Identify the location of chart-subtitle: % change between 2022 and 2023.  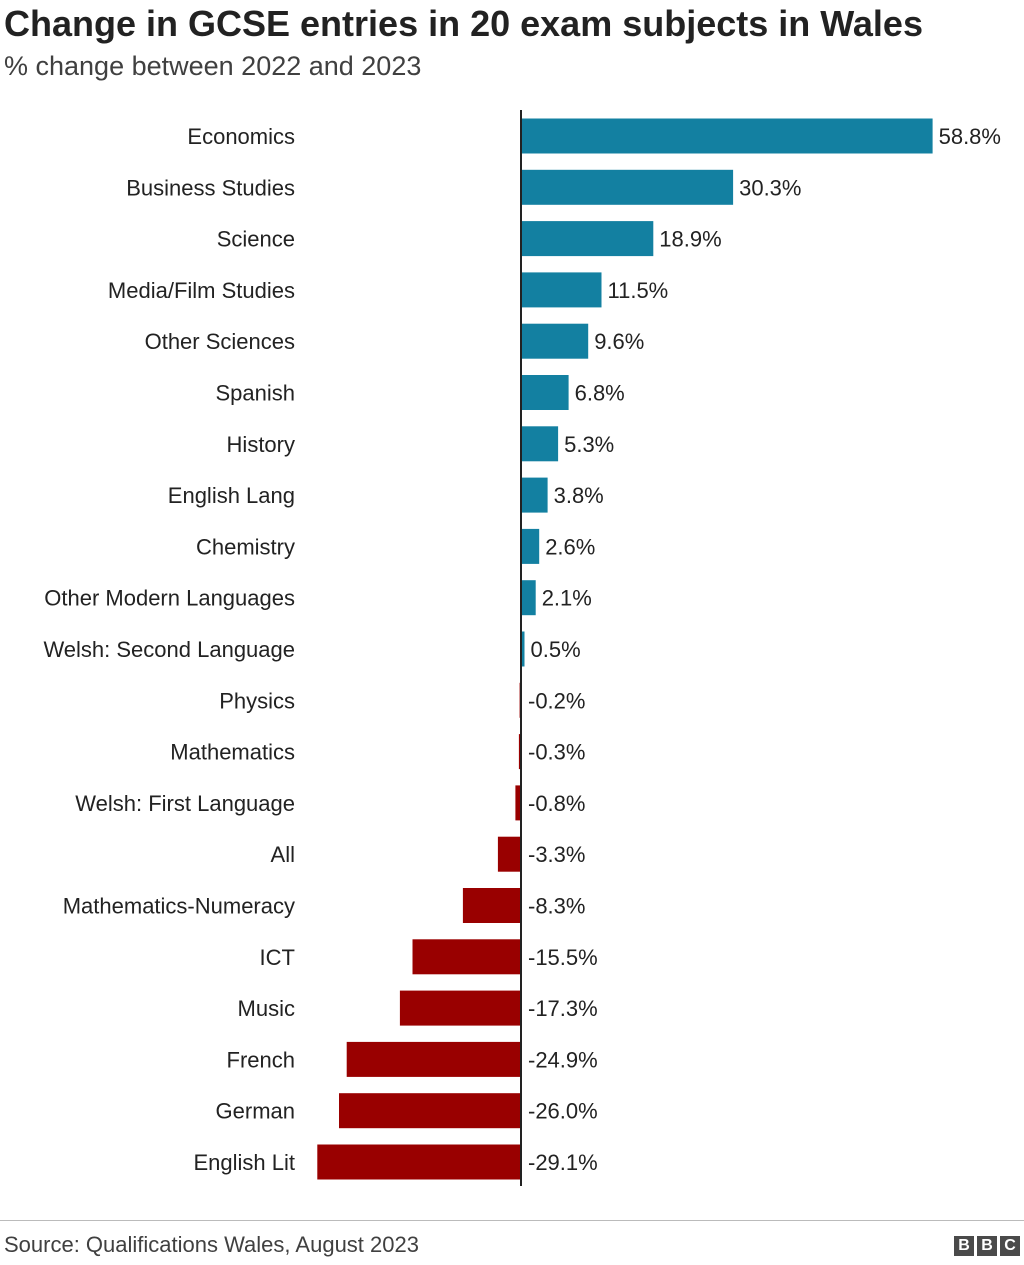
(213, 66).